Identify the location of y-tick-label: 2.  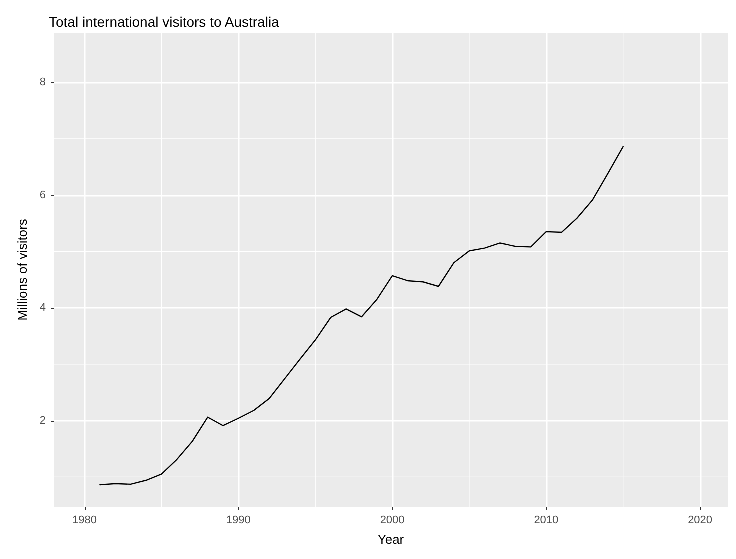
(43, 420).